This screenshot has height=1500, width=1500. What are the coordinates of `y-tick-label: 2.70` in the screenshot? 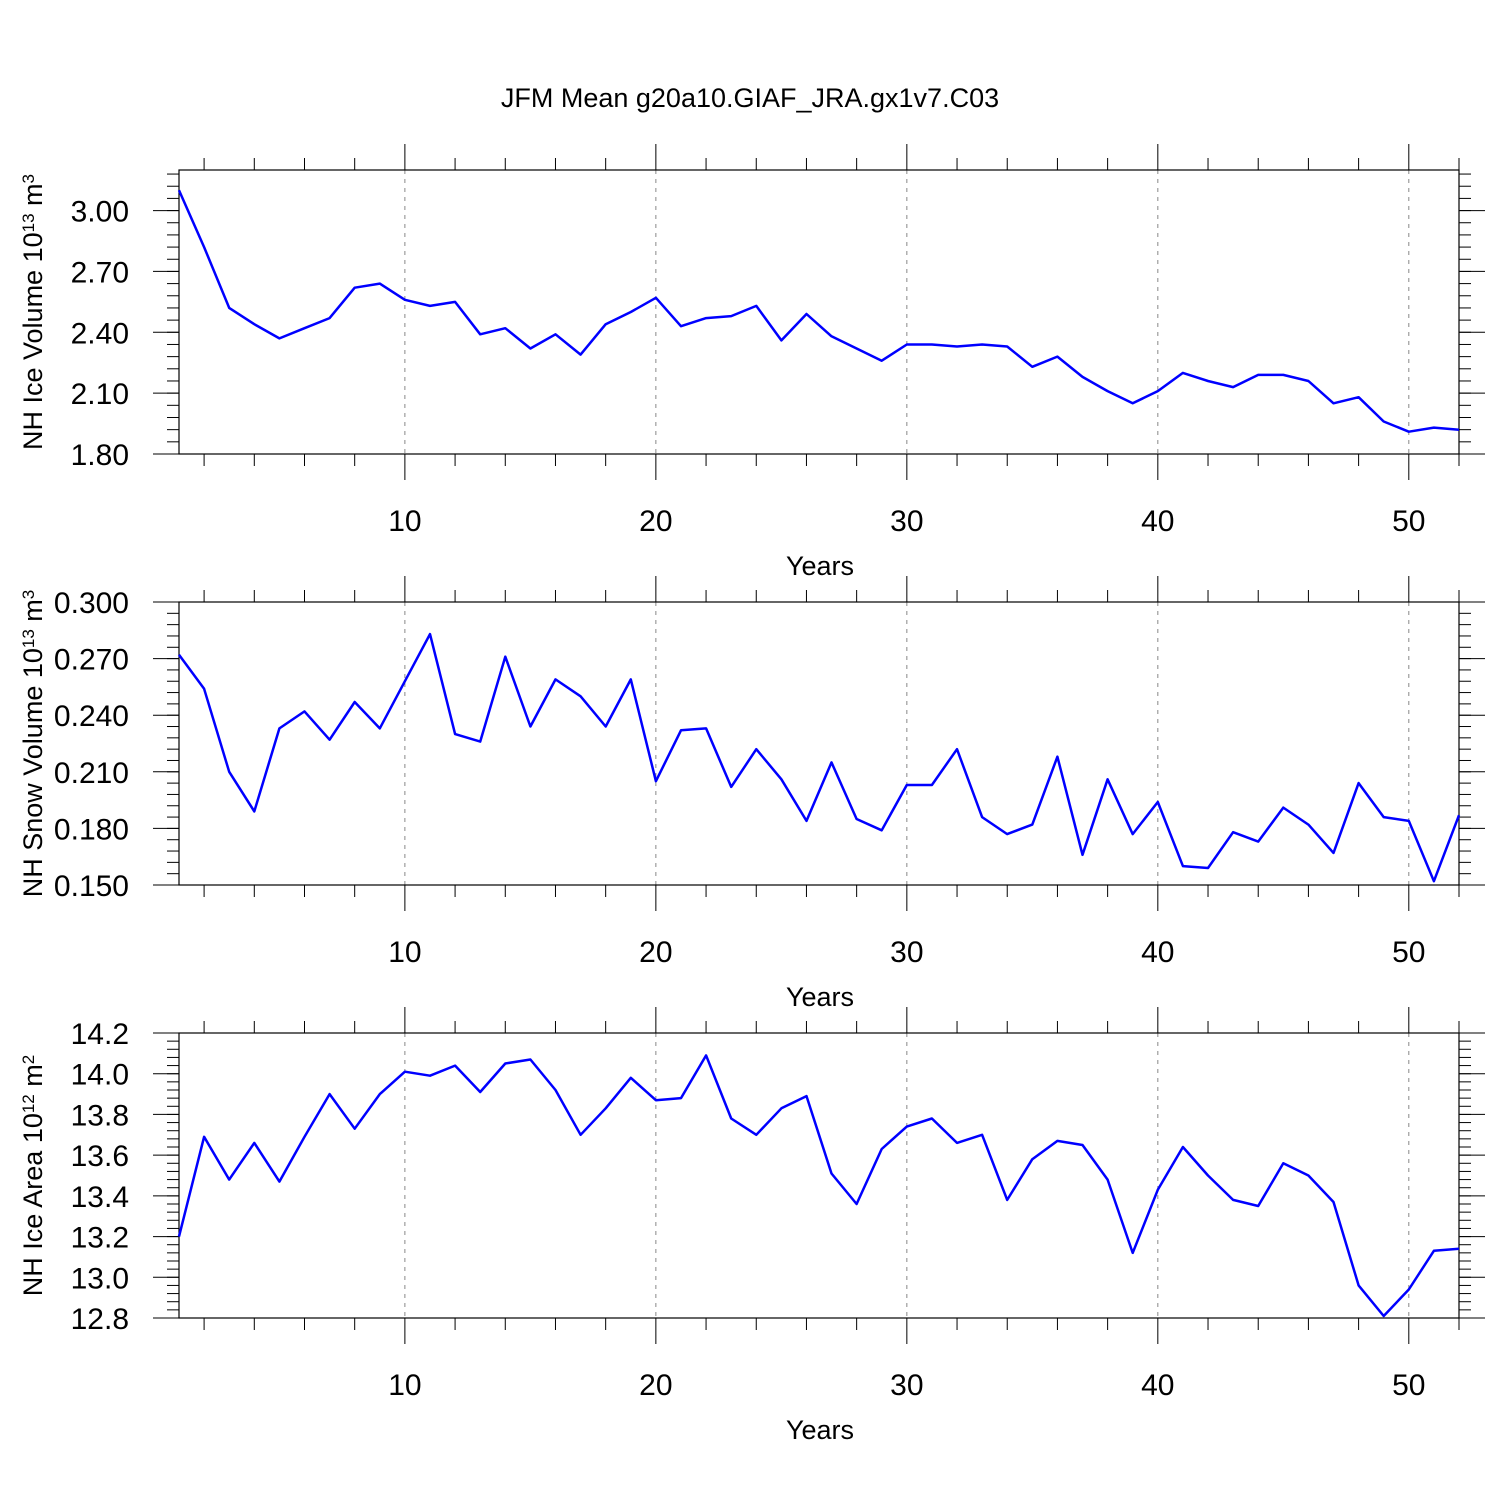 It's located at (100, 272).